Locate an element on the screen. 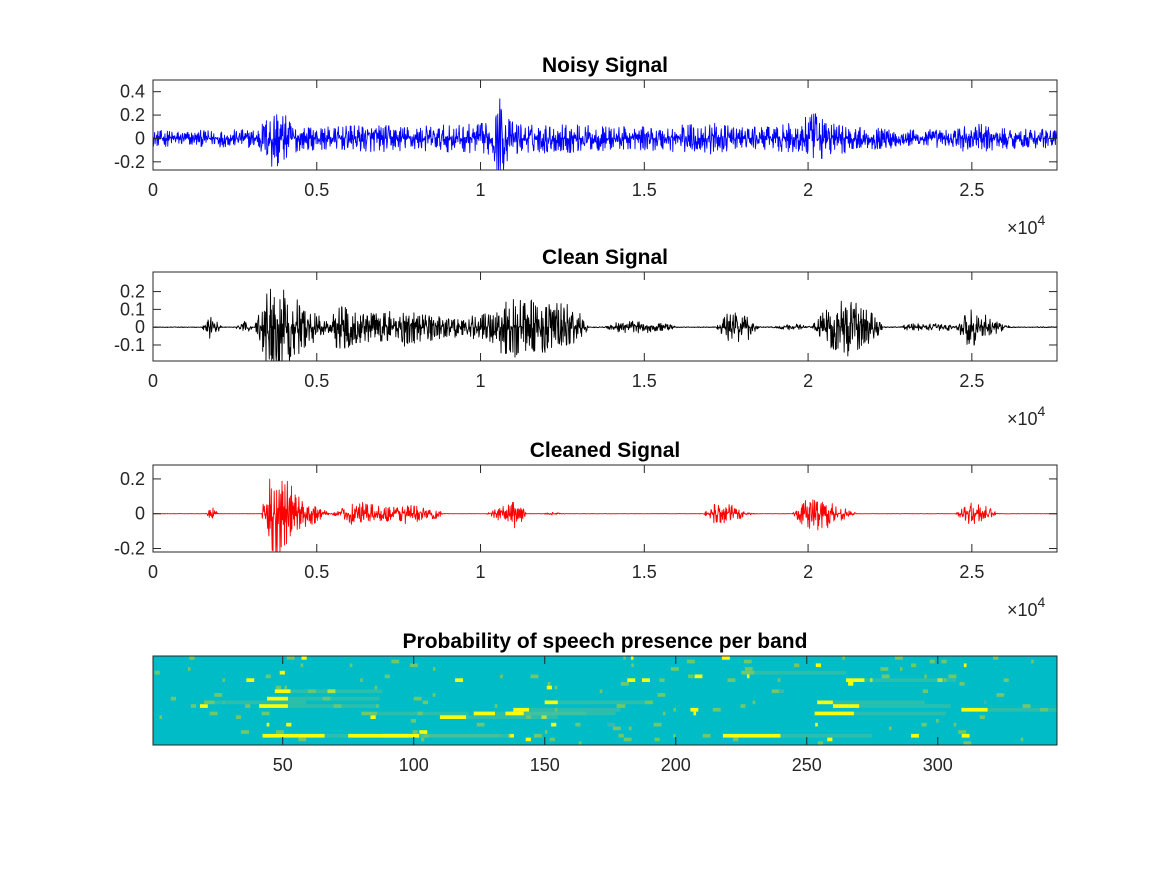 The height and width of the screenshot is (875, 1167). x-exponent-label: ×10⁴ is located at coordinates (1026, 607).